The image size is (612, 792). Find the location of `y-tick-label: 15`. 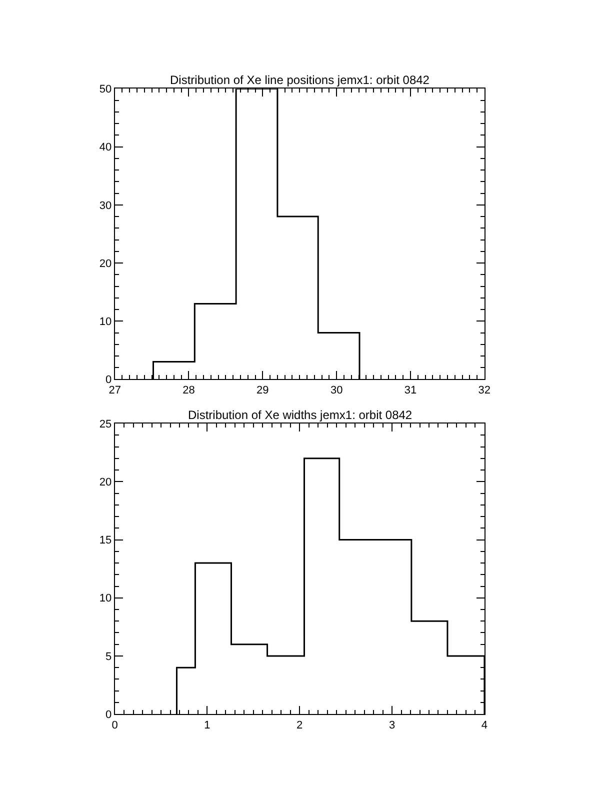

y-tick-label: 15 is located at coordinates (105, 540).